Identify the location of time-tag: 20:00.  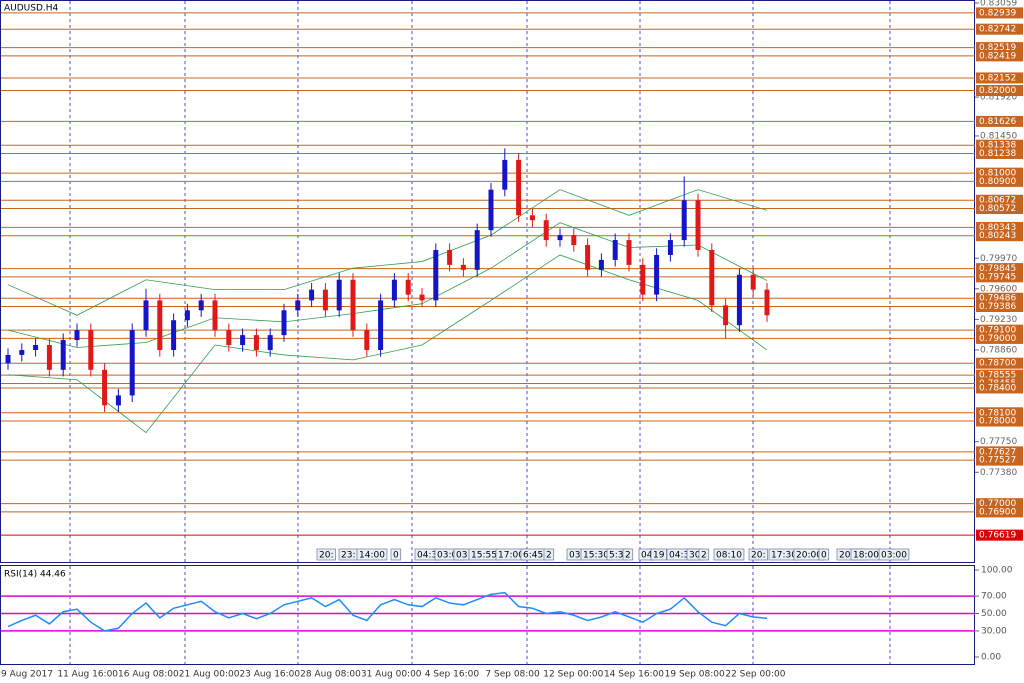
(809, 556).